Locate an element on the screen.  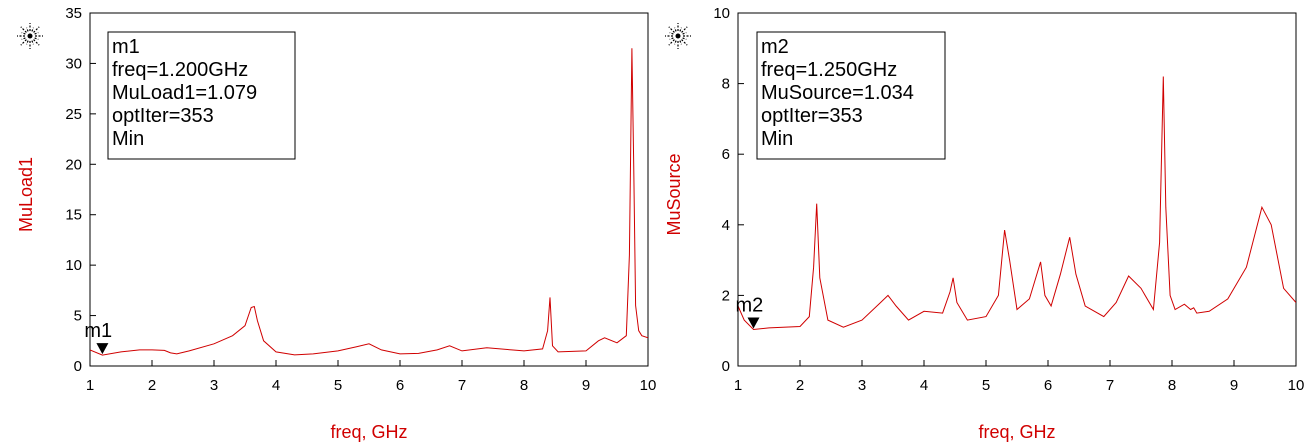
y-axis-label: MuLoad1 is located at coordinates (26, 194).